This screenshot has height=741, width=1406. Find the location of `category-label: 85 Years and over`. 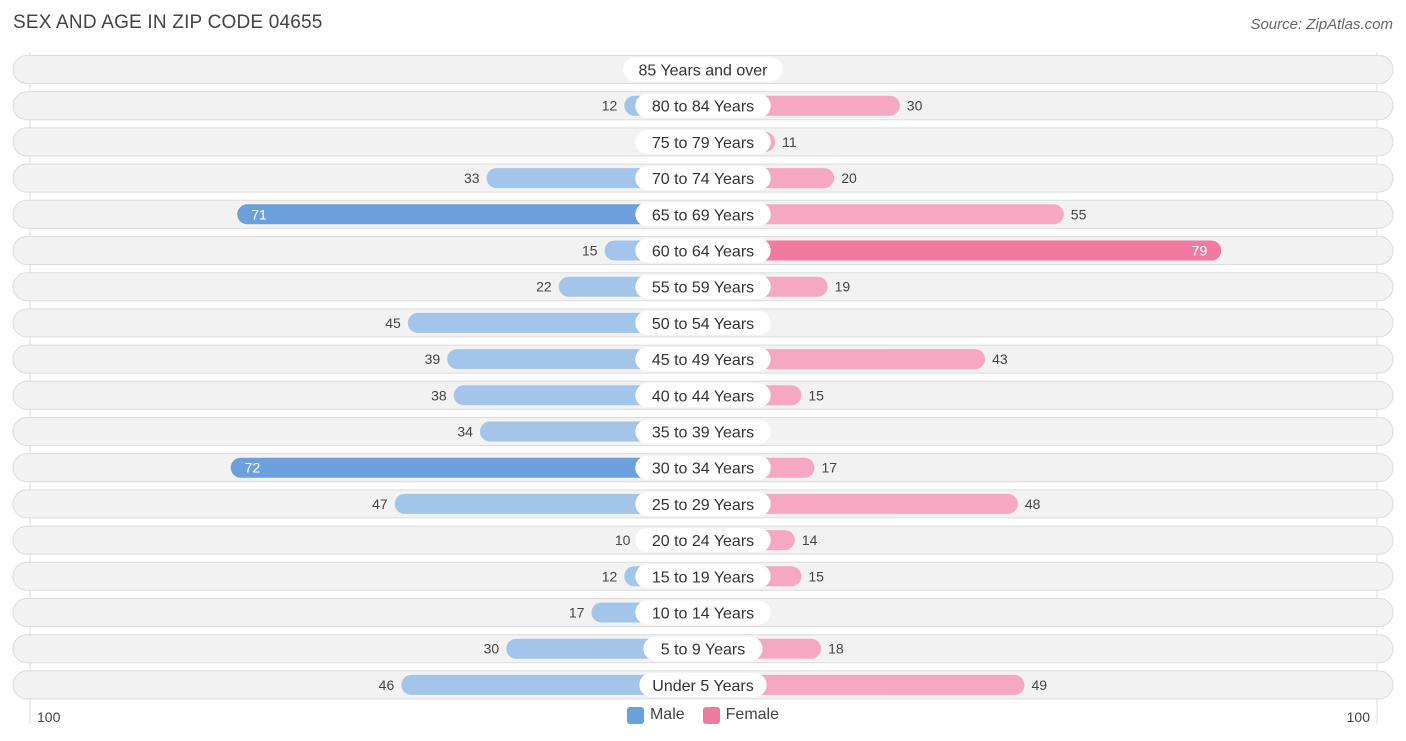

category-label: 85 Years and over is located at coordinates (704, 71).